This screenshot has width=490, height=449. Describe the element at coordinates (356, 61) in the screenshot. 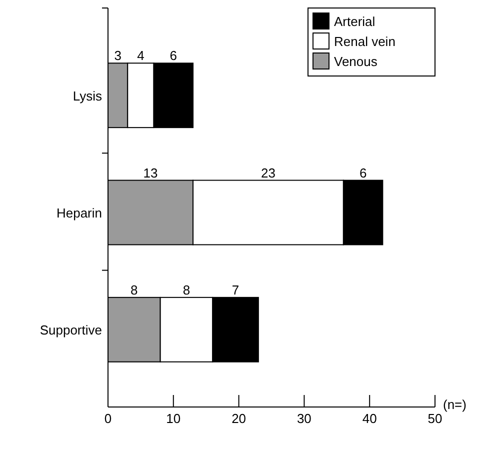

I see `legend-label: Venous` at that location.